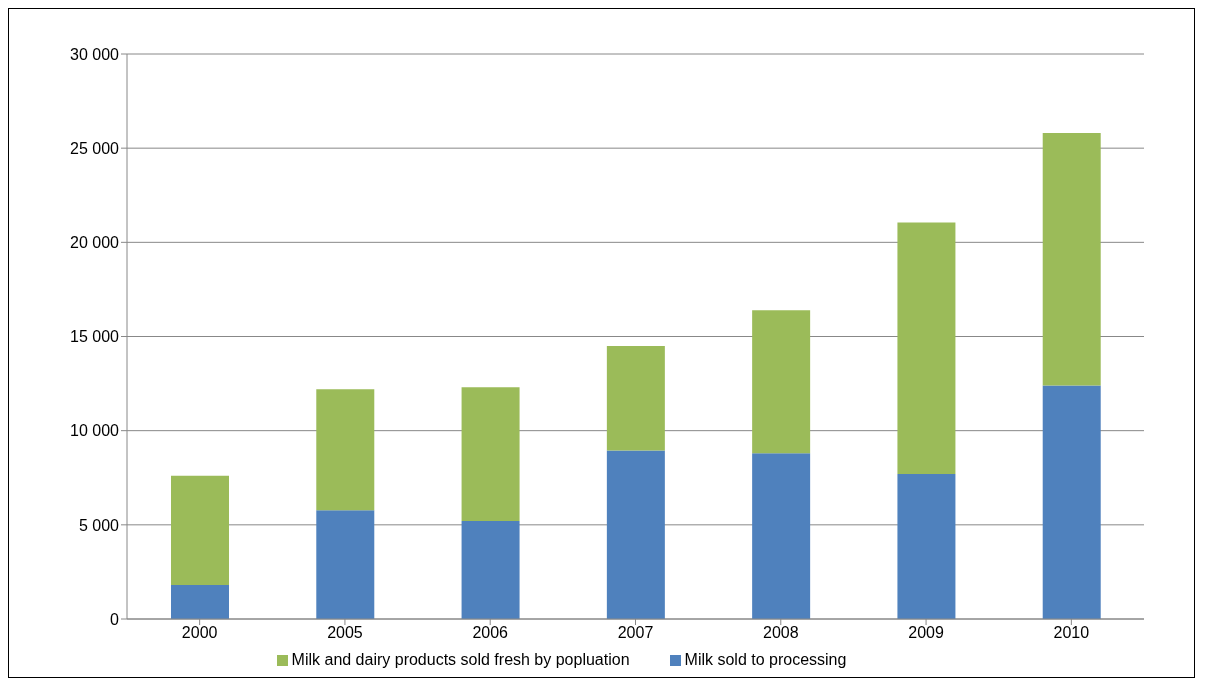 This screenshot has height=688, width=1205. What do you see at coordinates (95, 243) in the screenshot?
I see `y-tick-label: 20 000` at bounding box center [95, 243].